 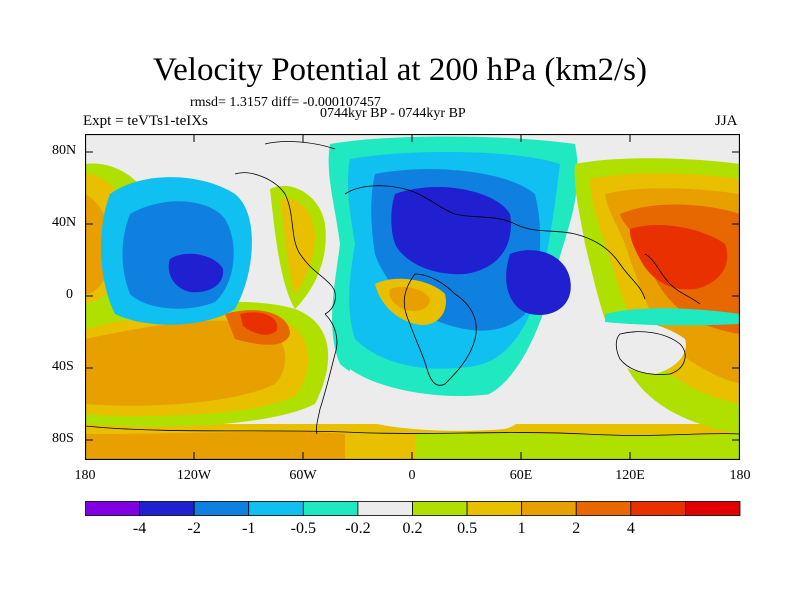 What do you see at coordinates (640, 345) in the screenshot?
I see `australia-neutral` at bounding box center [640, 345].